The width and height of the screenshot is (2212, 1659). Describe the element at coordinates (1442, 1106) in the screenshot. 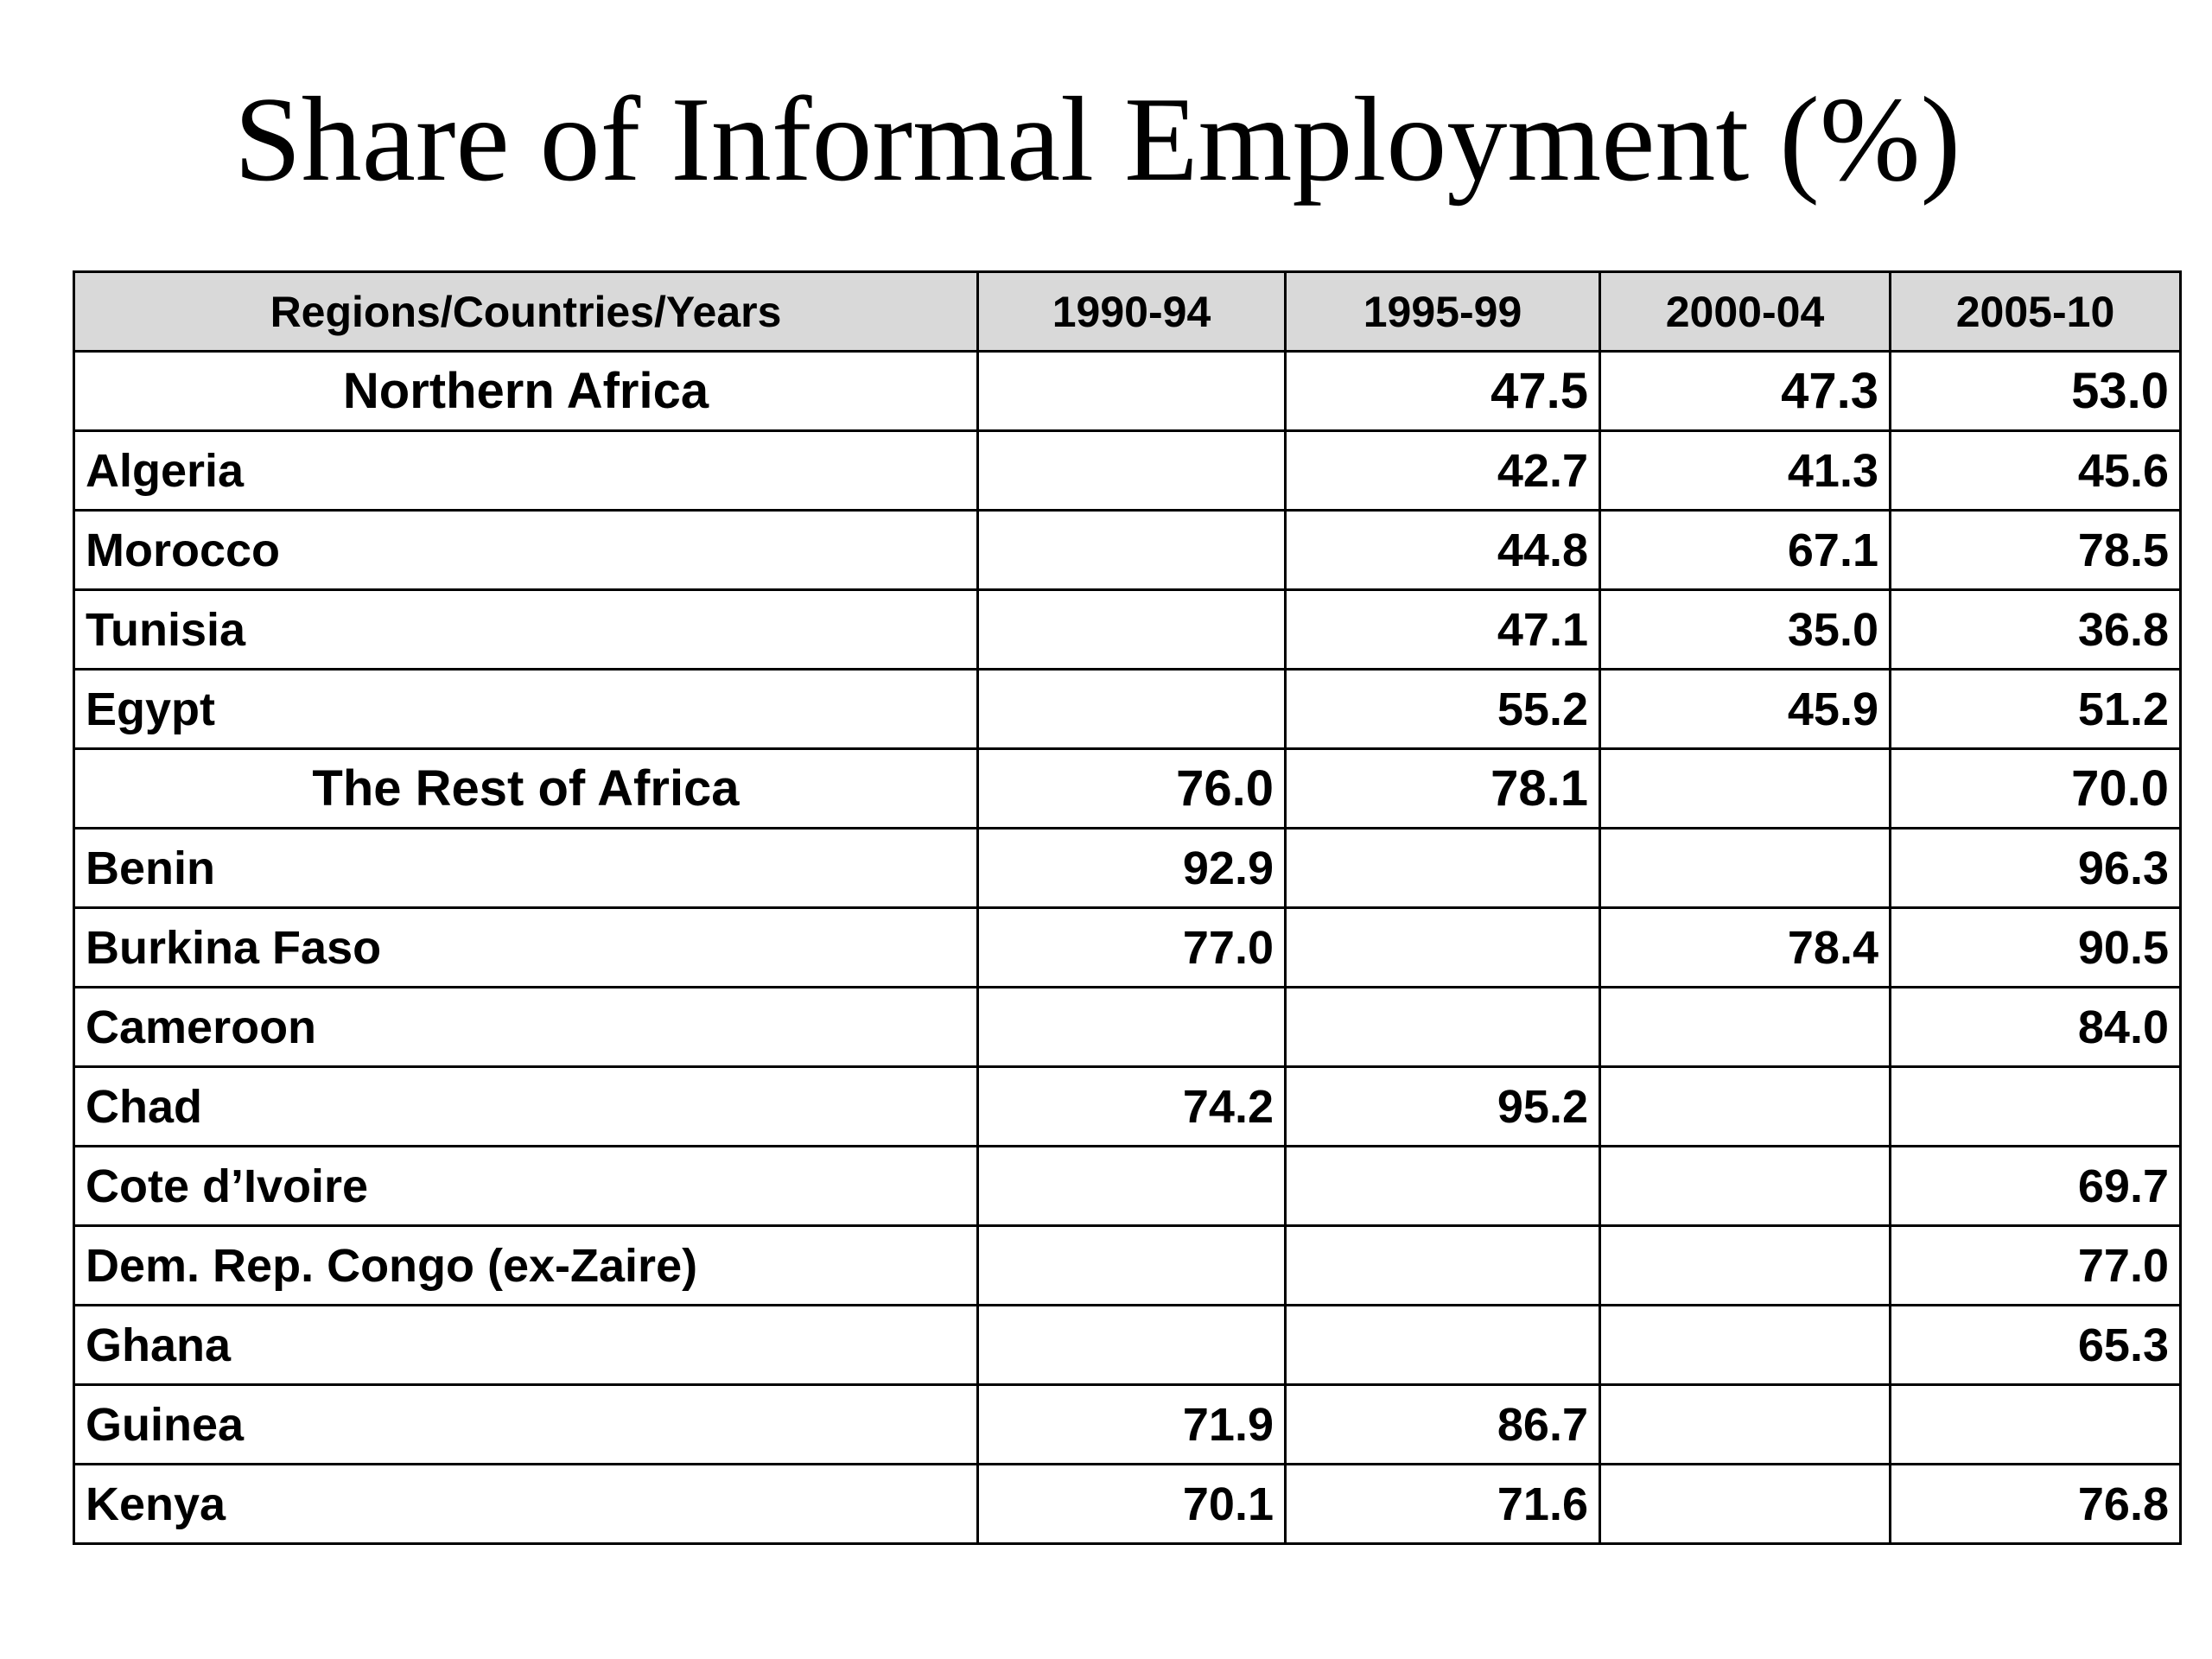

I see `value-cell: 95.2` at that location.